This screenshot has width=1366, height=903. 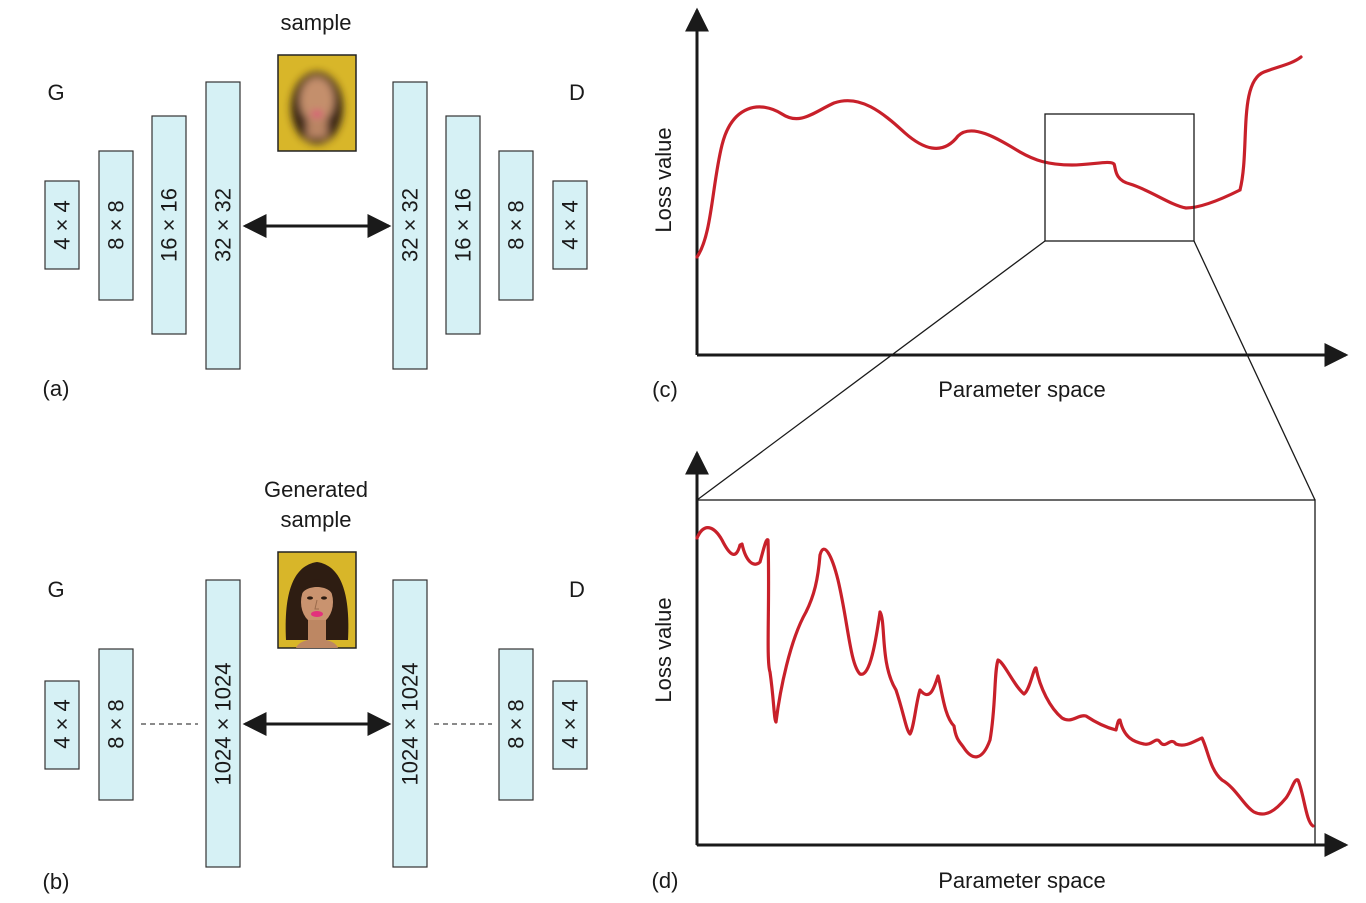 I want to click on zoom-connector-left, so click(x=871, y=370).